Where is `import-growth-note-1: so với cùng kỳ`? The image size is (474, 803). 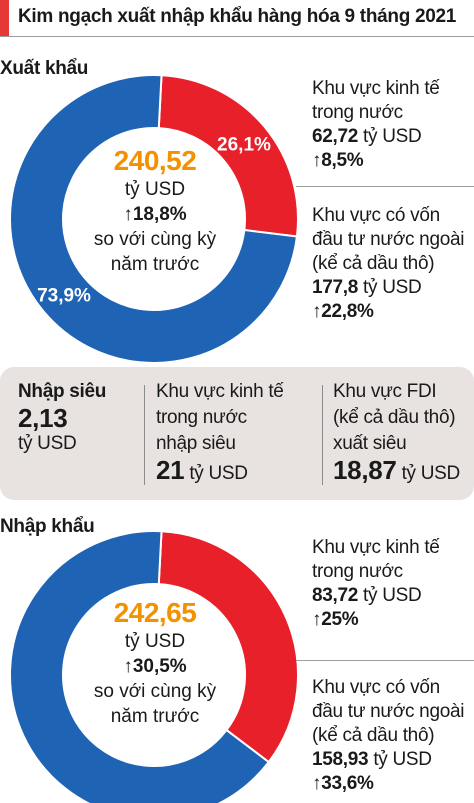 import-growth-note-1: so với cùng kỳ is located at coordinates (155, 691).